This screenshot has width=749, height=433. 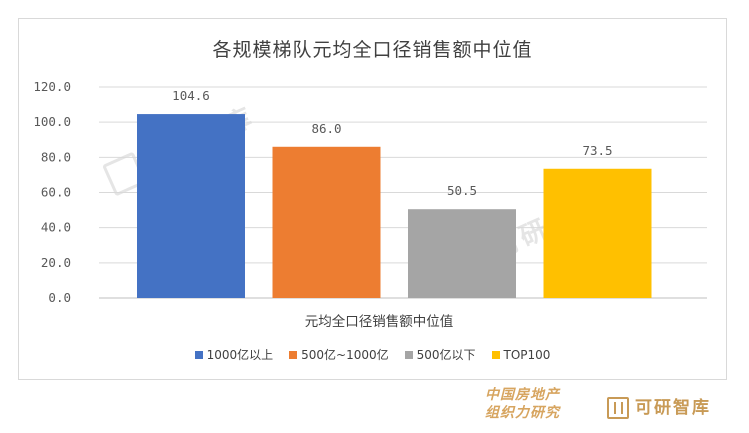 I want to click on data-label: 73.5, so click(x=597, y=150).